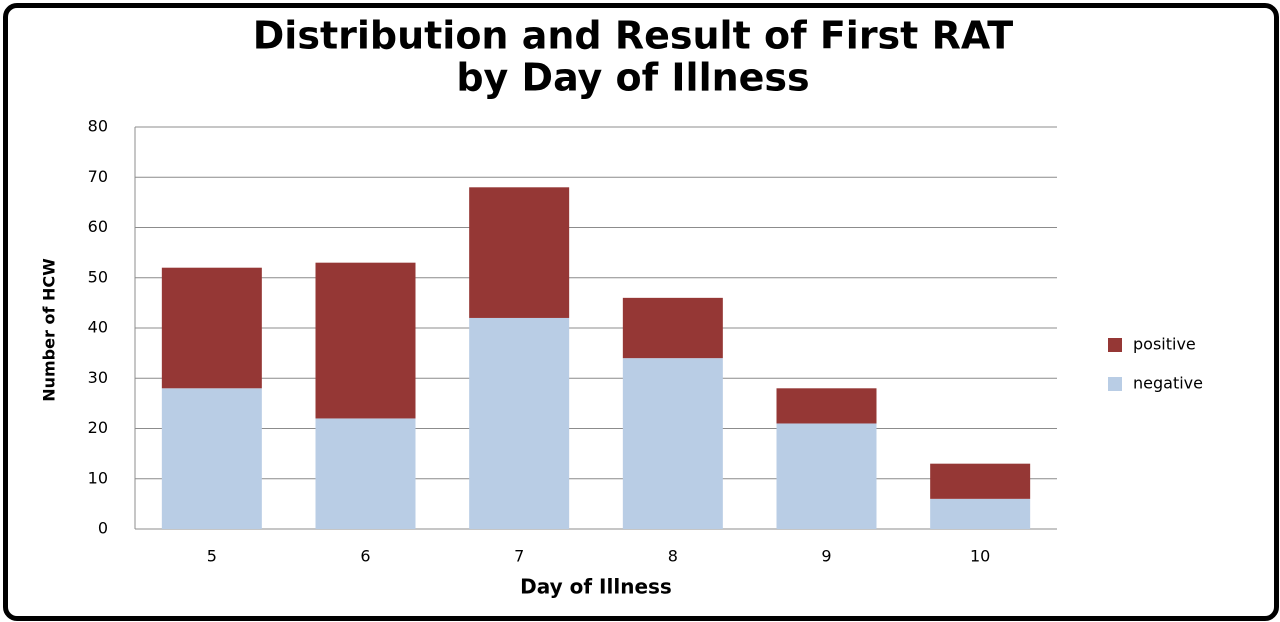 This screenshot has width=1280, height=622. What do you see at coordinates (519, 556) in the screenshot?
I see `x-tick-label: 7` at bounding box center [519, 556].